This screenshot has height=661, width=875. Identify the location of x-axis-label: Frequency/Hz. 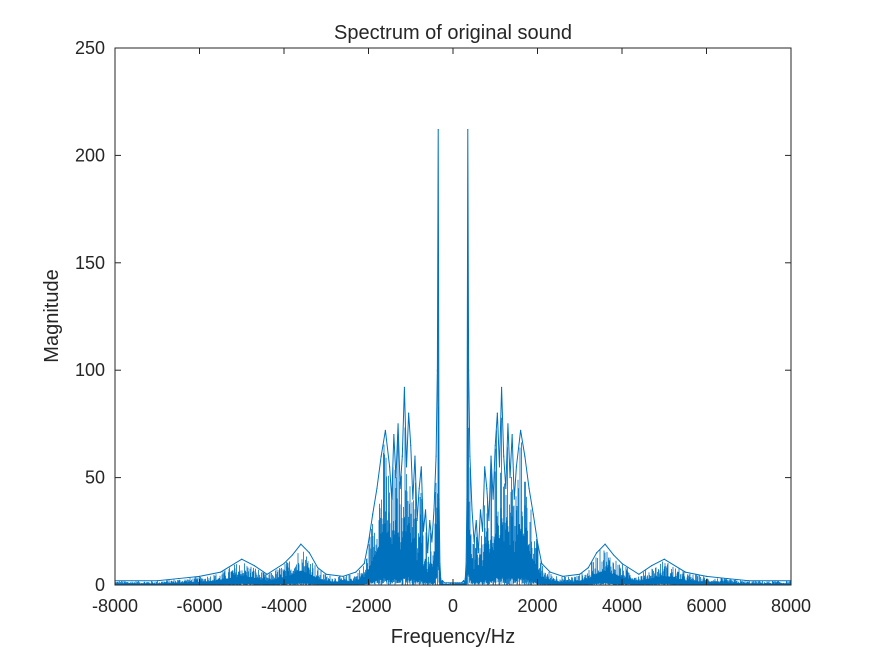
(453, 637).